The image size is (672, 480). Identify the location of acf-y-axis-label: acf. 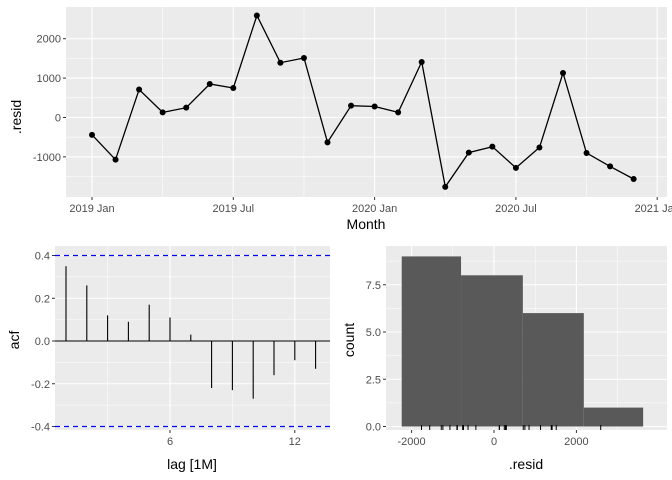
(14, 340).